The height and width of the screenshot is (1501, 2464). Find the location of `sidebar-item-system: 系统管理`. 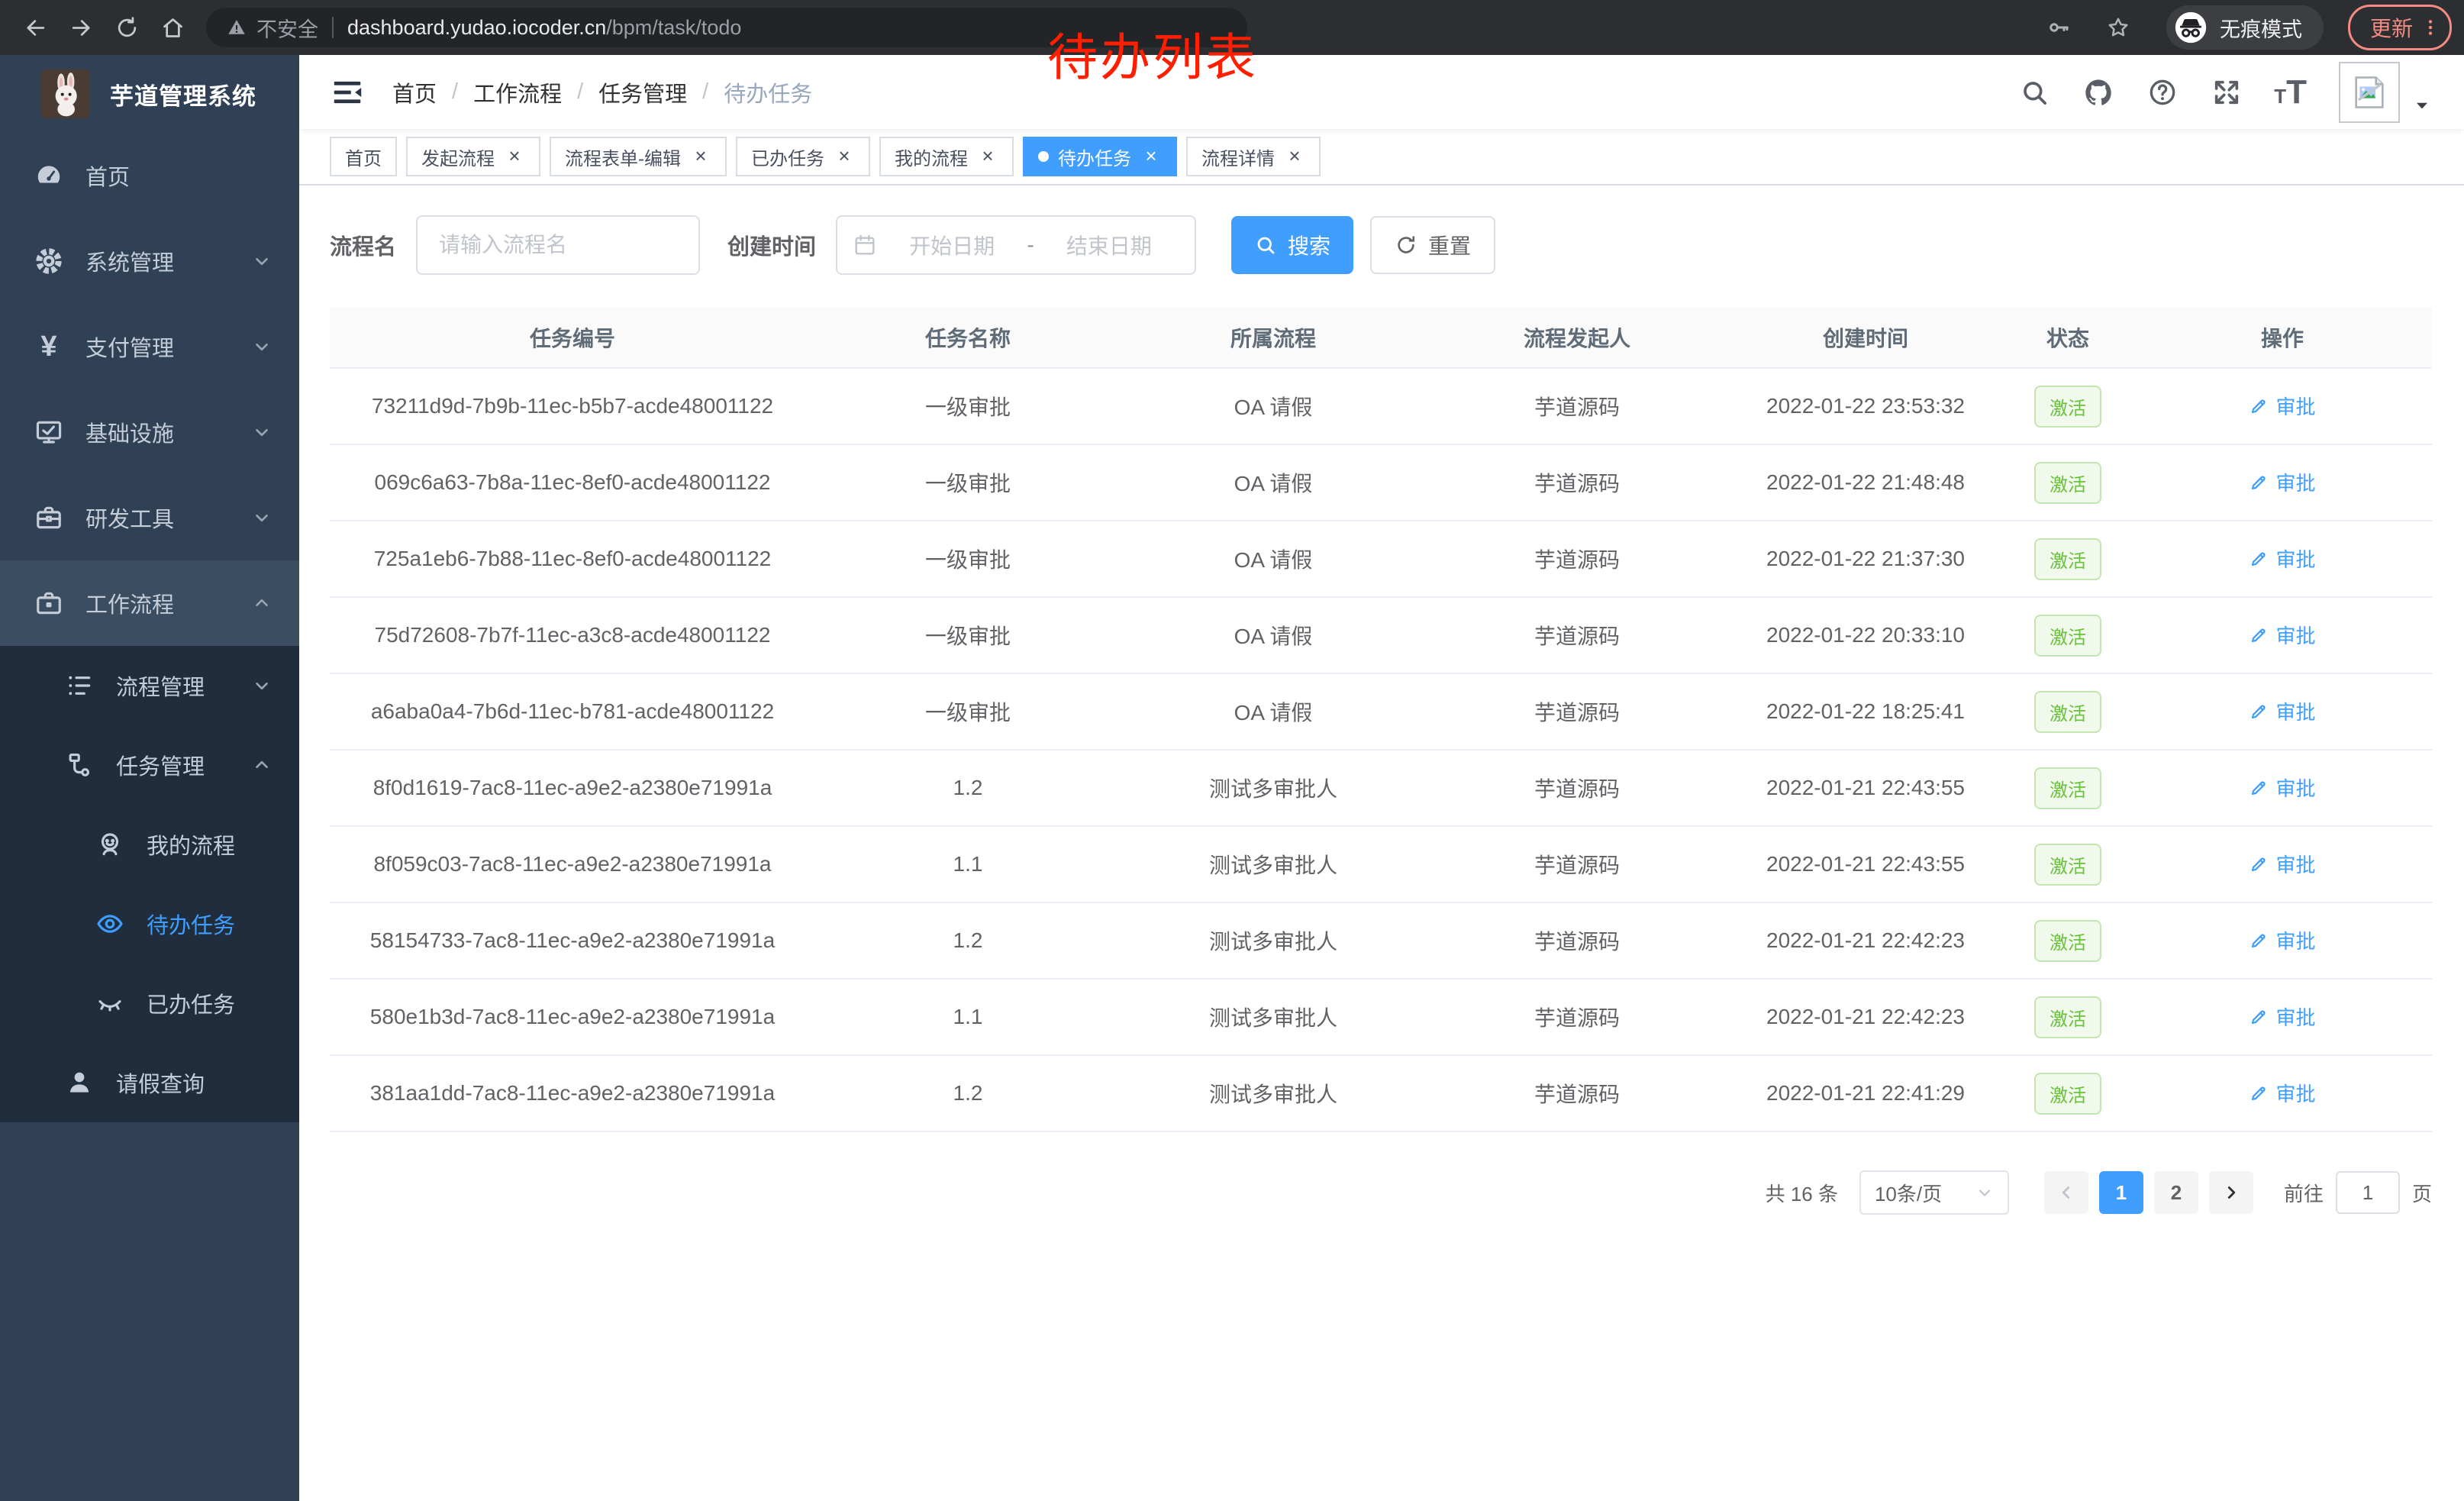

sidebar-item-system: 系统管理 is located at coordinates (150, 261).